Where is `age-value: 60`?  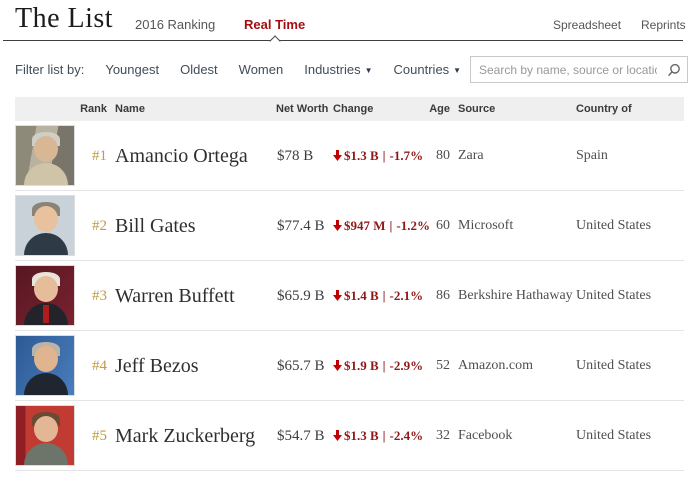 age-value: 60 is located at coordinates (443, 225).